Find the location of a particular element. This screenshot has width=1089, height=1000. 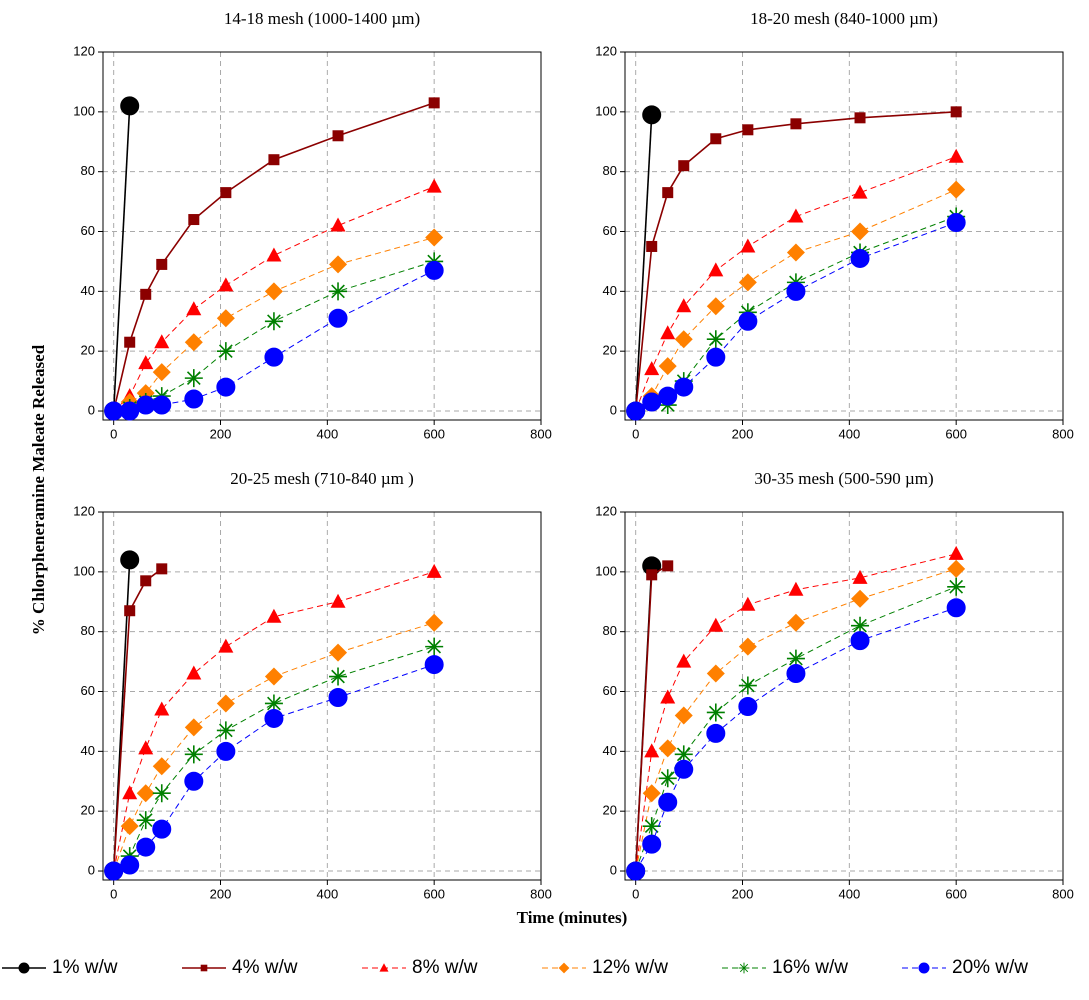

legend-label: 20% w/w is located at coordinates (990, 967).